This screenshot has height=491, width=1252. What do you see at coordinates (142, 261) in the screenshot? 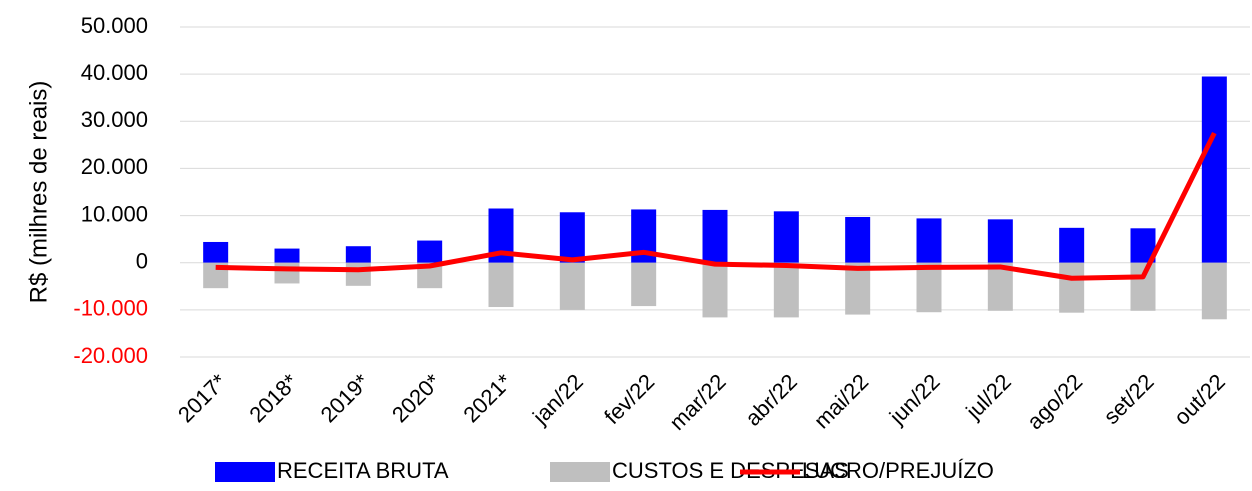
I see `y-tick-label: 0` at bounding box center [142, 261].